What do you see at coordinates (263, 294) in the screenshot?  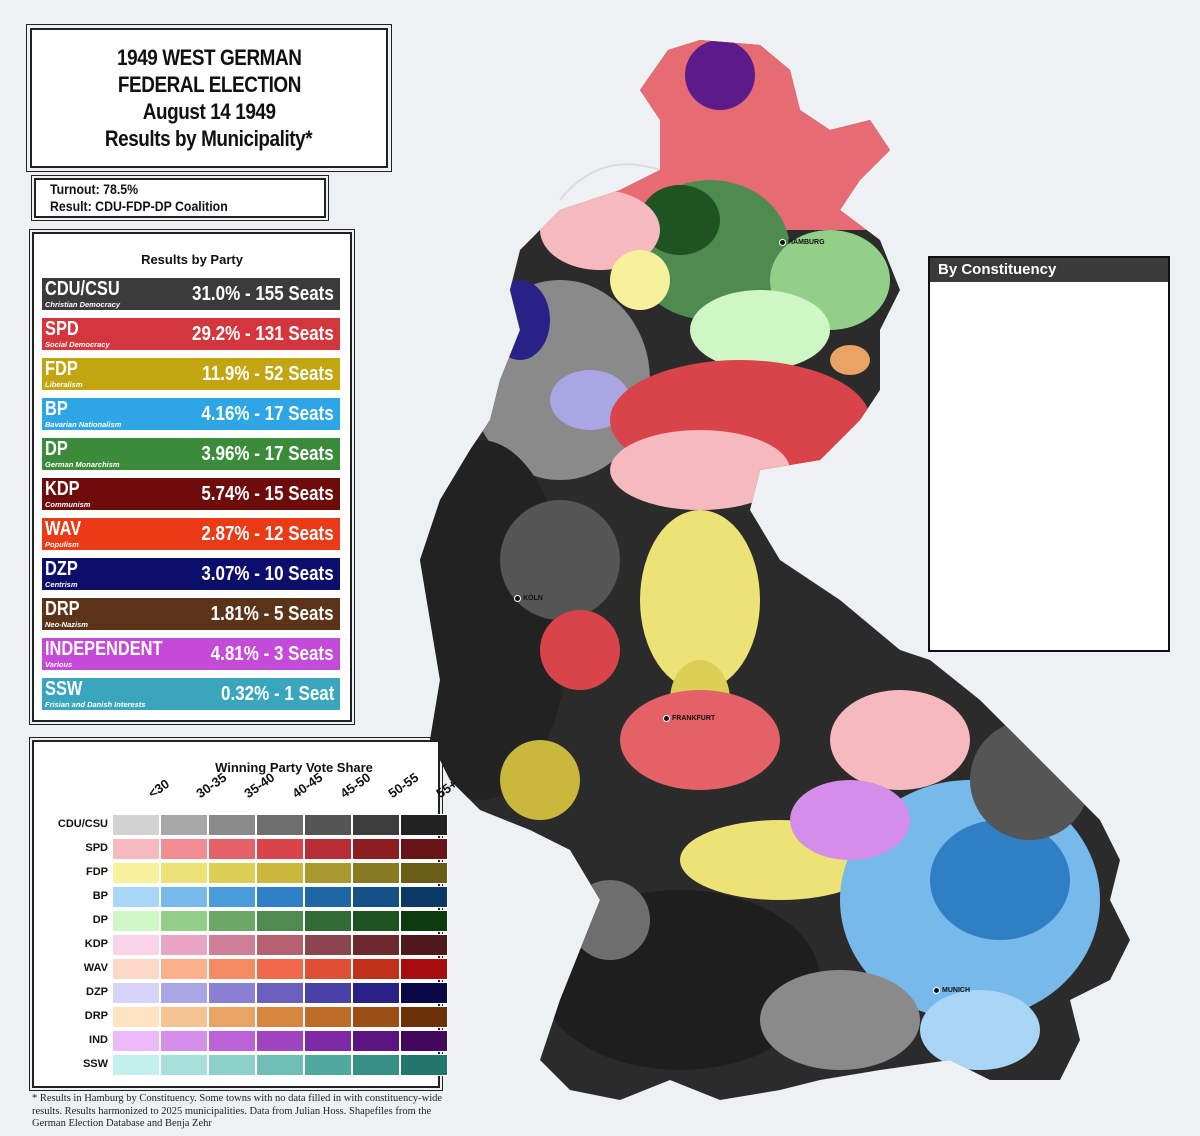 I see `party-result: 31.0% - 155 Seats` at bounding box center [263, 294].